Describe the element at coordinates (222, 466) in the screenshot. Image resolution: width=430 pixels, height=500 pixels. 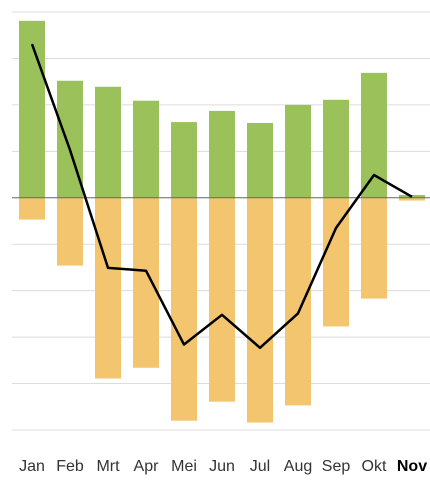
I see `x-tick-label: Jun` at that location.